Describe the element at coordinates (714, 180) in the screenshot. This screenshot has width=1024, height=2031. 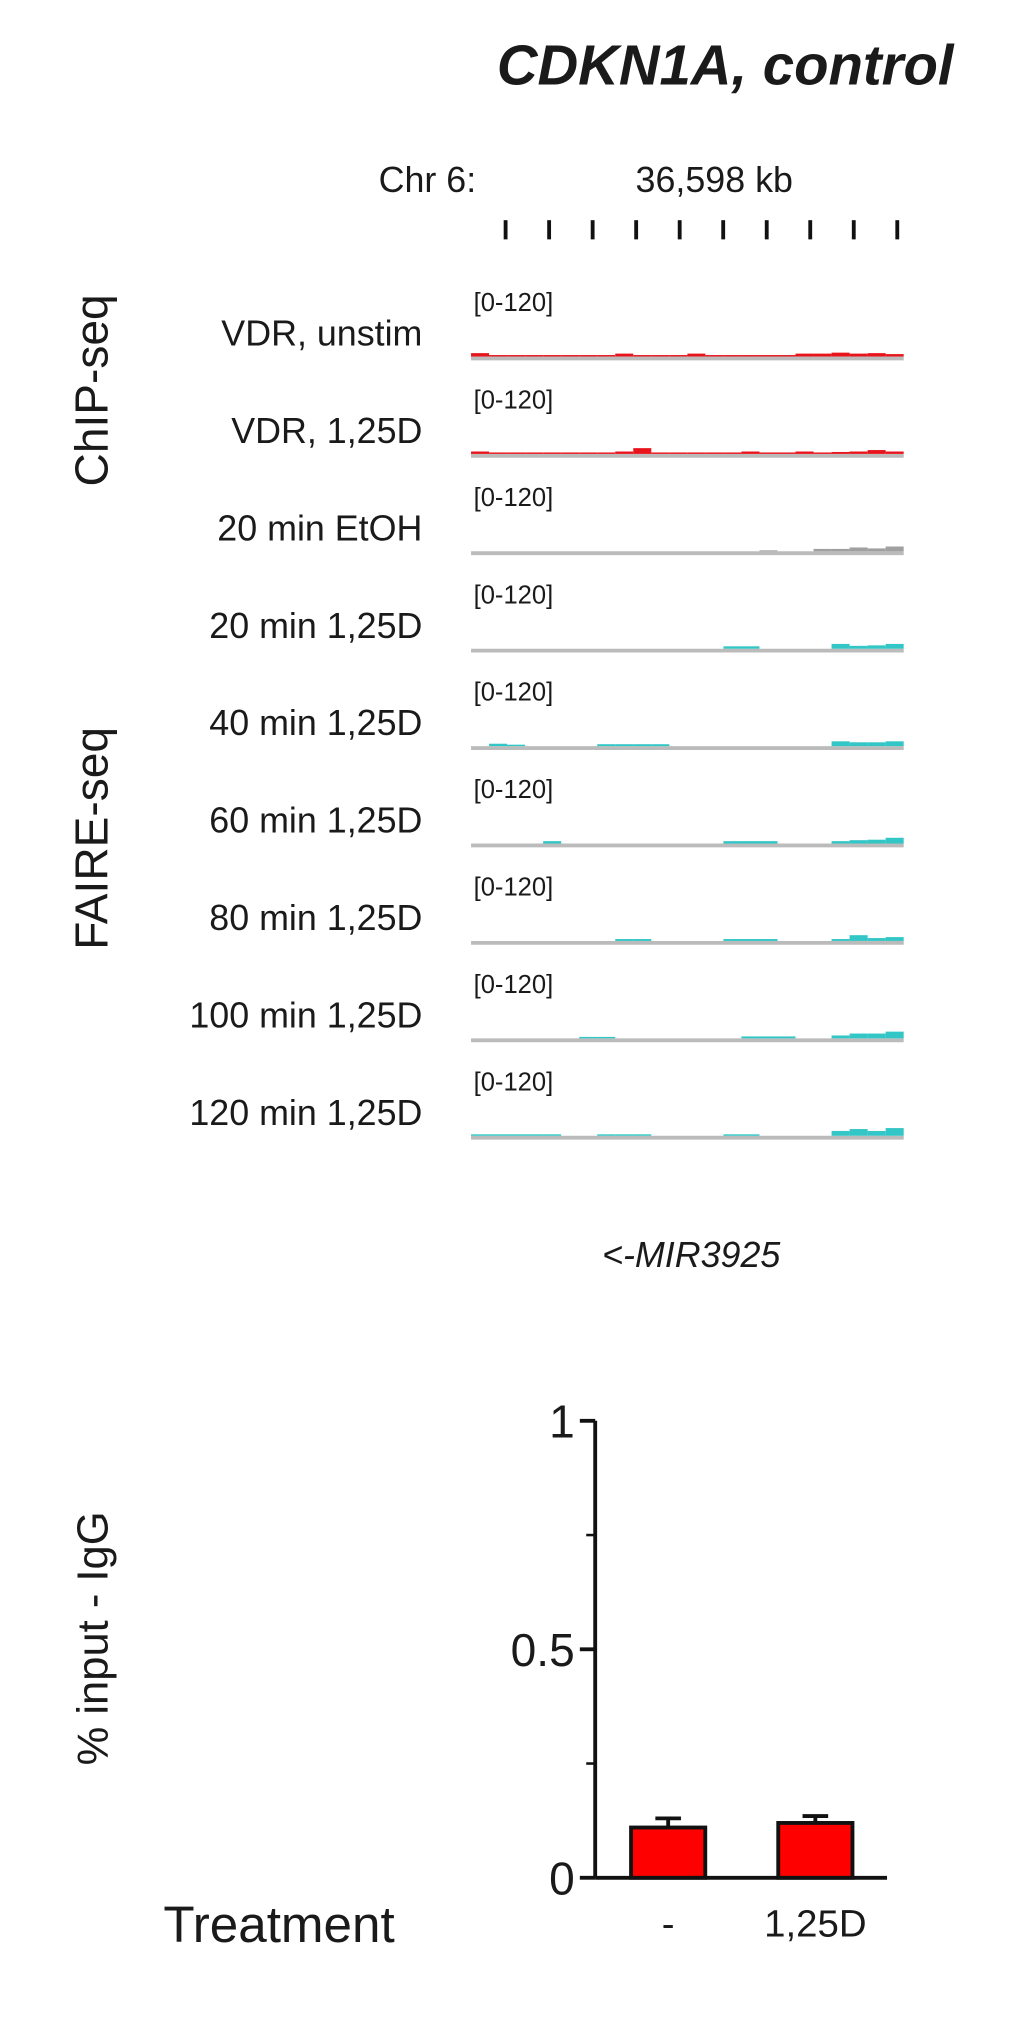
I see `position-label: 36,598 kb` at that location.